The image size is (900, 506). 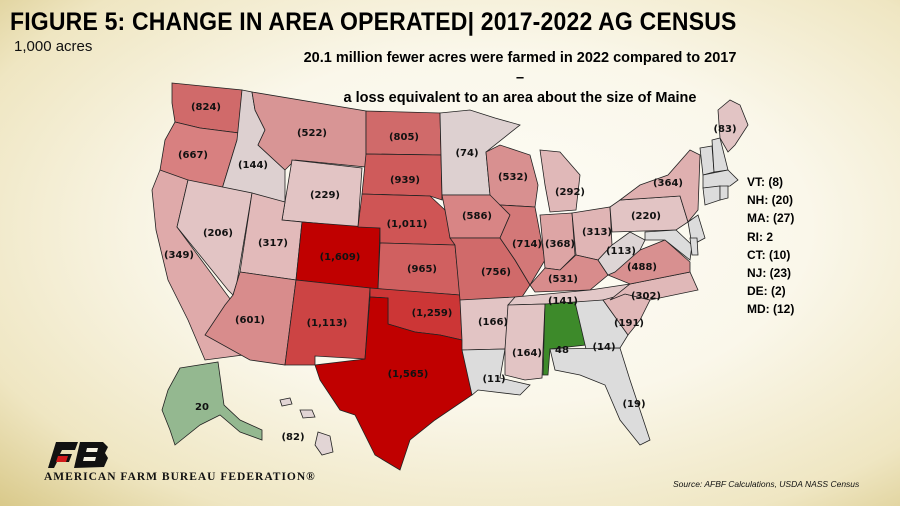 What do you see at coordinates (603, 347) in the screenshot?
I see `label-ga: (14)` at bounding box center [603, 347].